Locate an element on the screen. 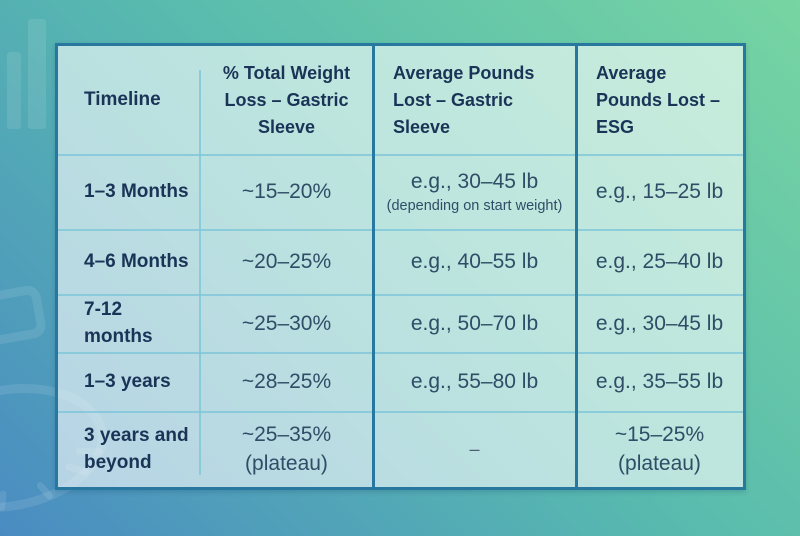 The image size is (800, 536). empty-value-dash: – is located at coordinates (474, 449).